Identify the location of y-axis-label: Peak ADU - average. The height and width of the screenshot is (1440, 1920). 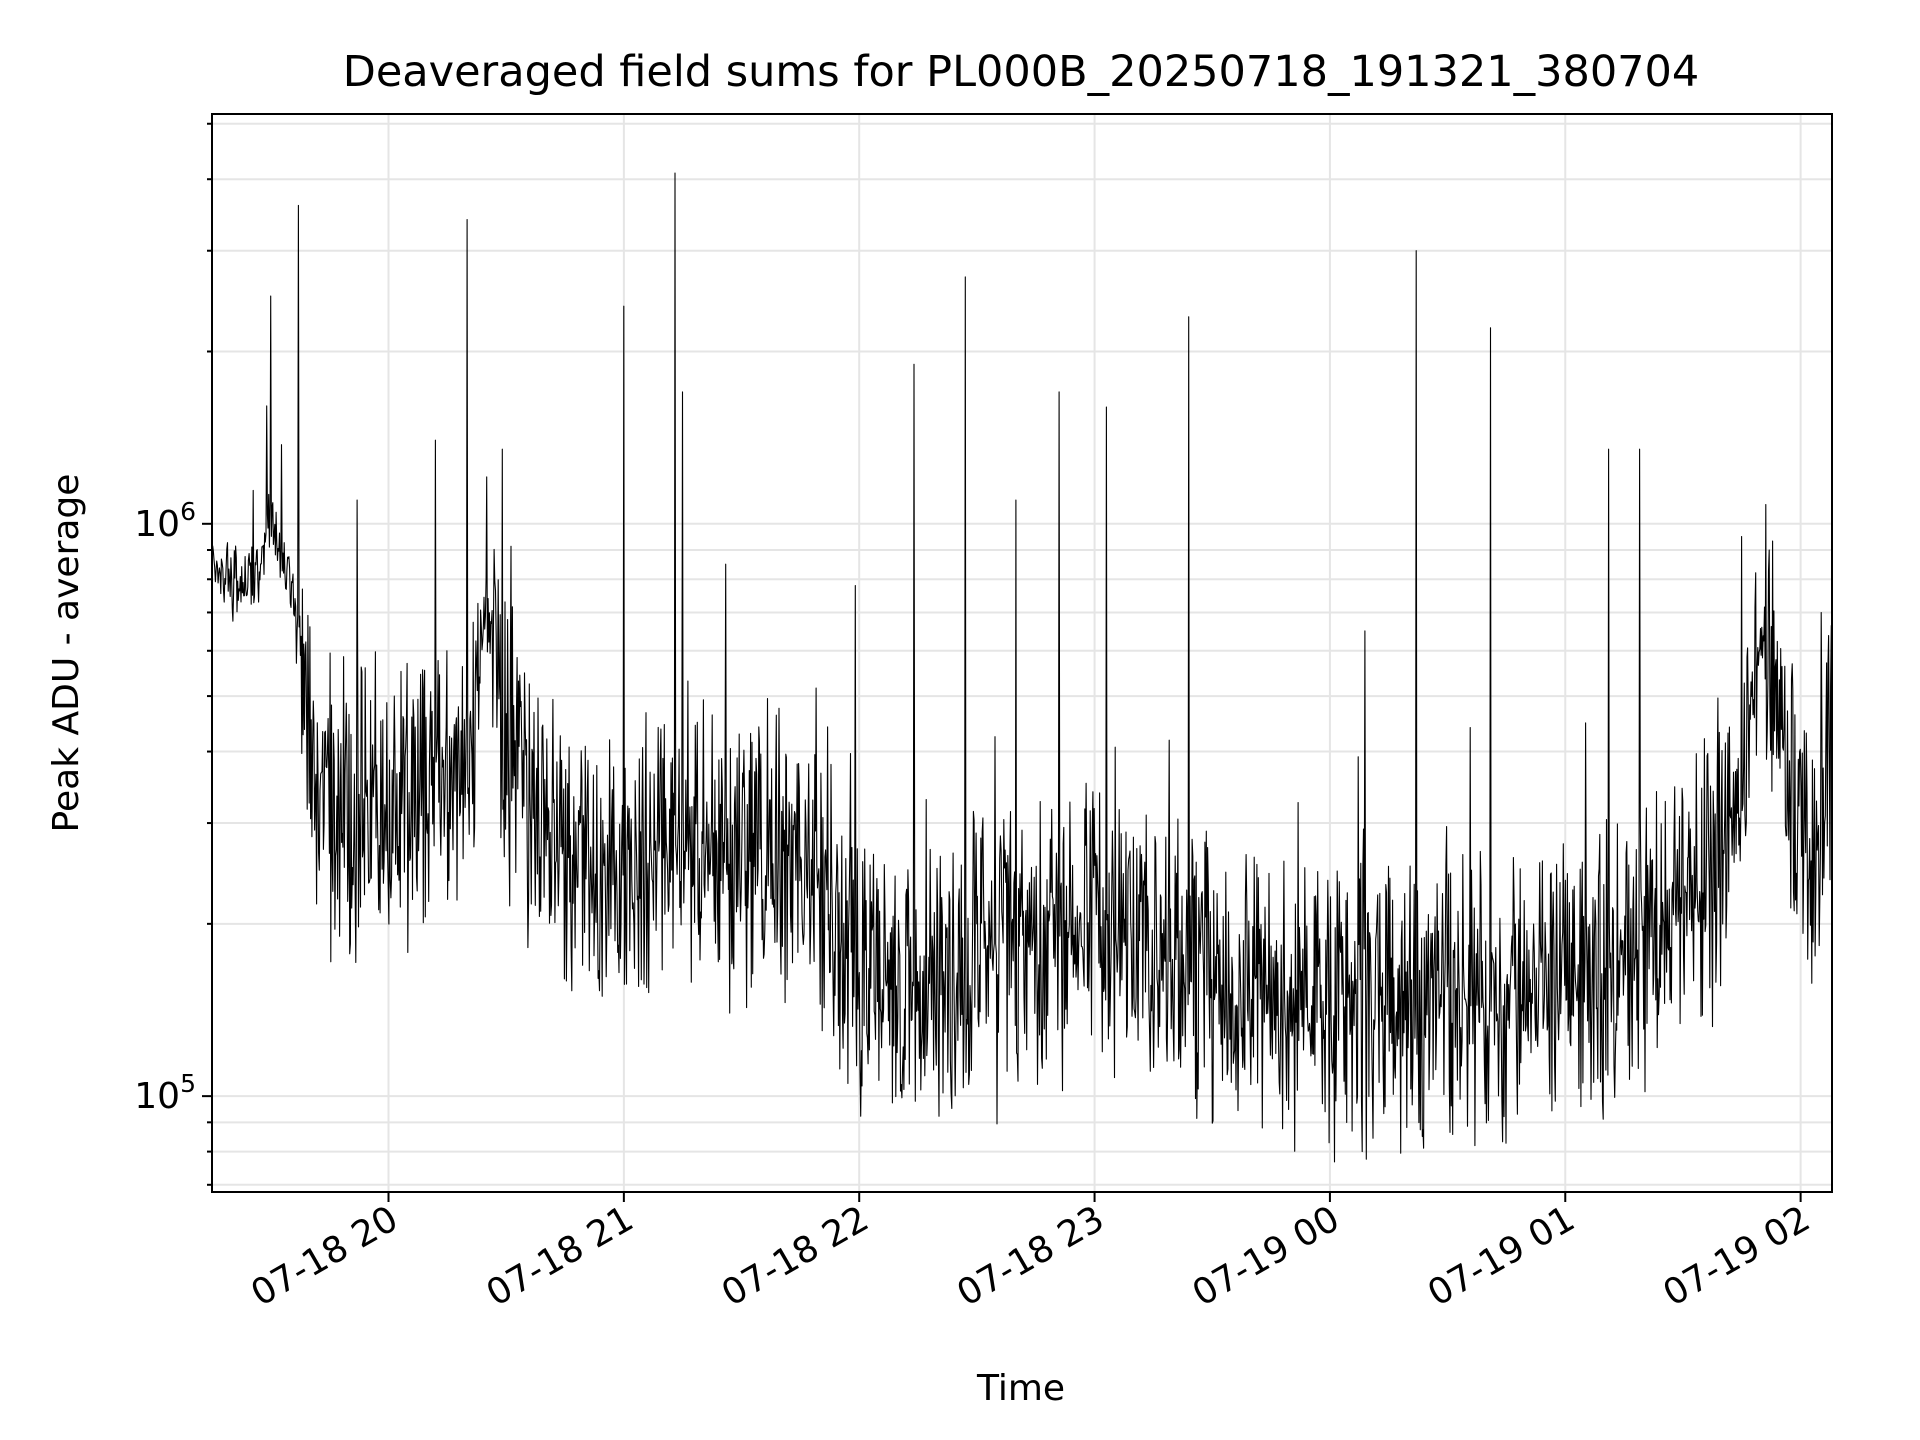
(66, 653).